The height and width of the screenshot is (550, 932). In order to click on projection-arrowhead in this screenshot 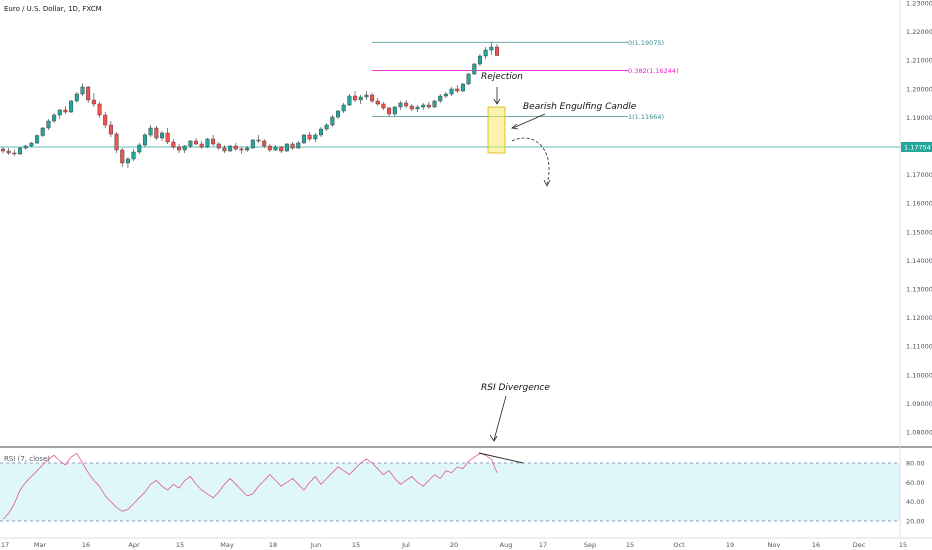, I will do `click(547, 183)`.